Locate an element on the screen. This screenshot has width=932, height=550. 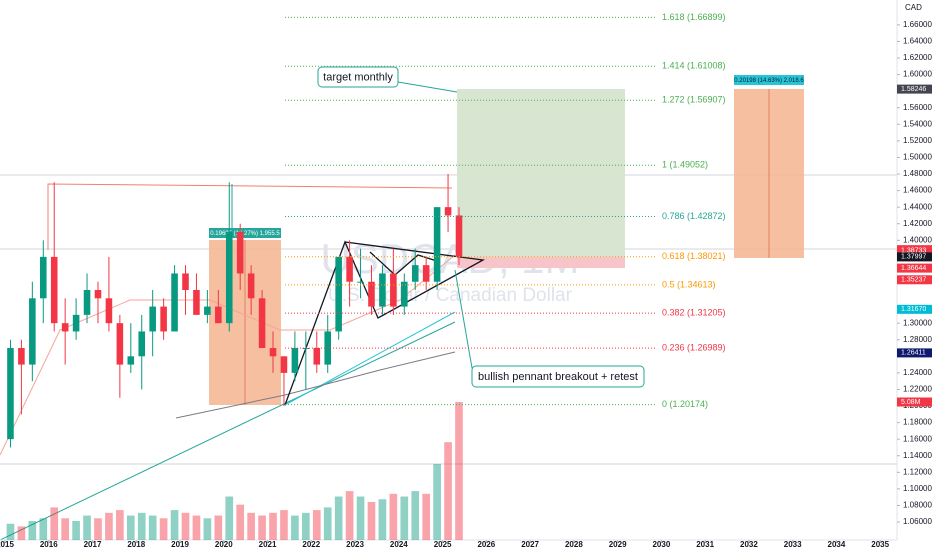
price-tag-label: 1.26411 is located at coordinates (913, 353).